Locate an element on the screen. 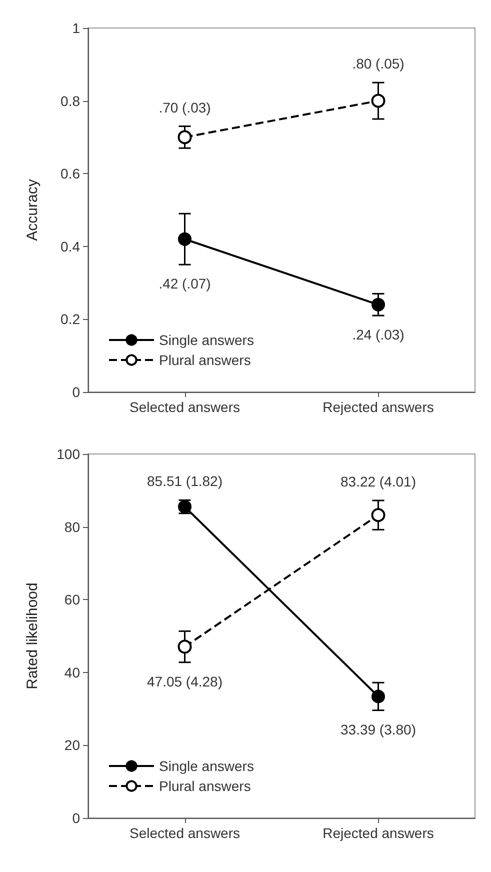  y-tick-label: 0.8 is located at coordinates (70, 100).